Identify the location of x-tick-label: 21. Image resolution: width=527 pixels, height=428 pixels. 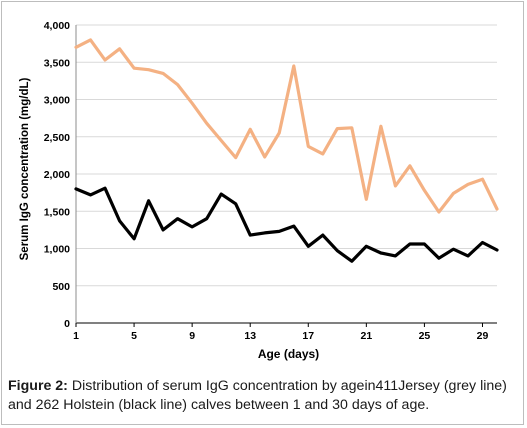
(367, 336).